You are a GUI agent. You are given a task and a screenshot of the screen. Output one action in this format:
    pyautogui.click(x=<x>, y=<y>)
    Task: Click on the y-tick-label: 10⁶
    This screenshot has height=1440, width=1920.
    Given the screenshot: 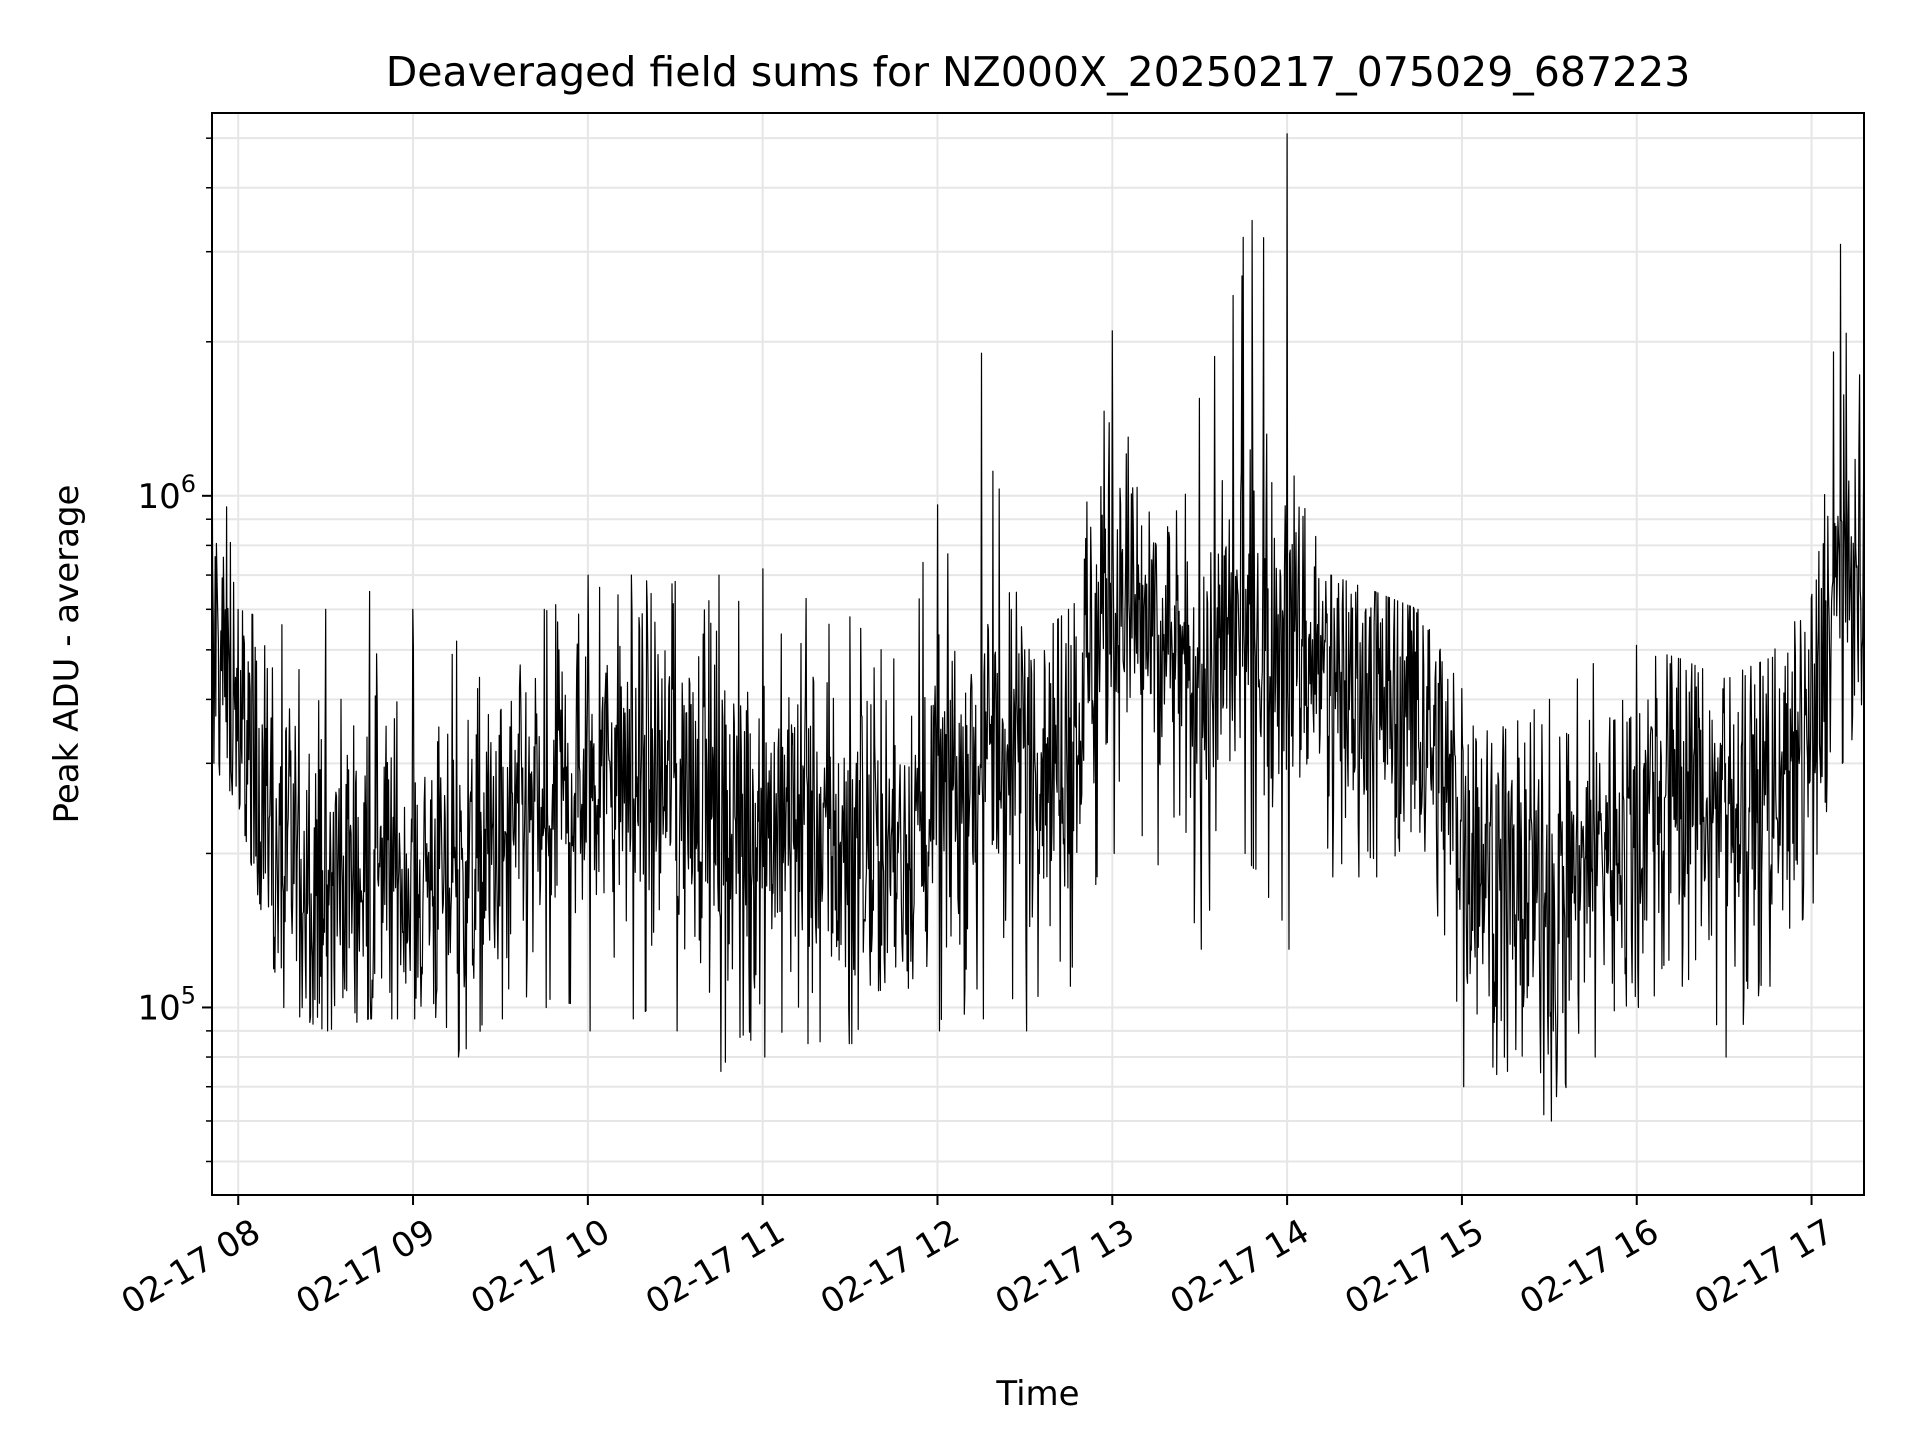 What is the action you would take?
    pyautogui.click(x=166, y=493)
    